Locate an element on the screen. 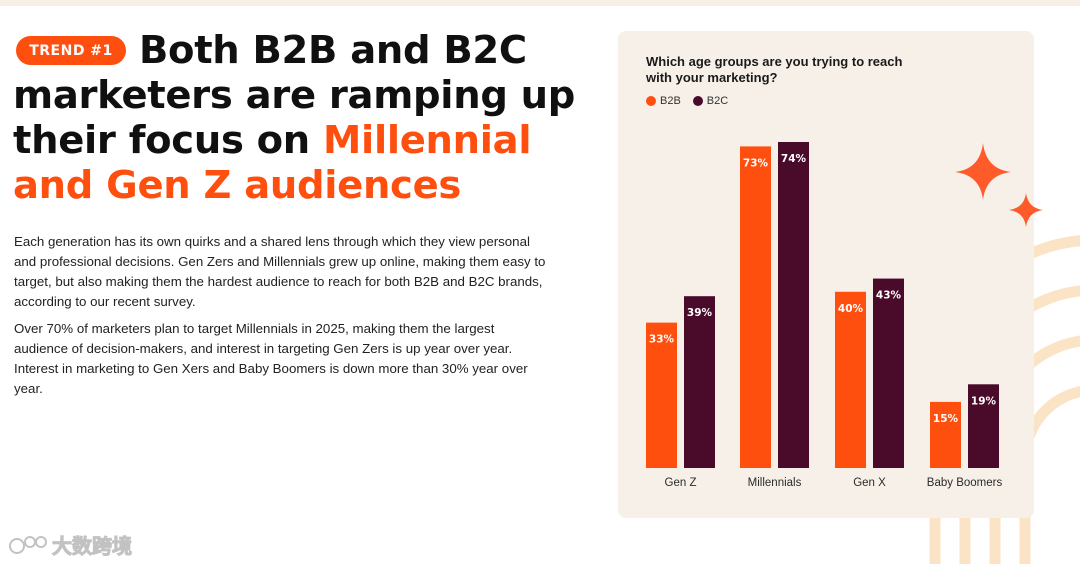 The image size is (1080, 564). legend-item-b2b: B2B is located at coordinates (663, 101).